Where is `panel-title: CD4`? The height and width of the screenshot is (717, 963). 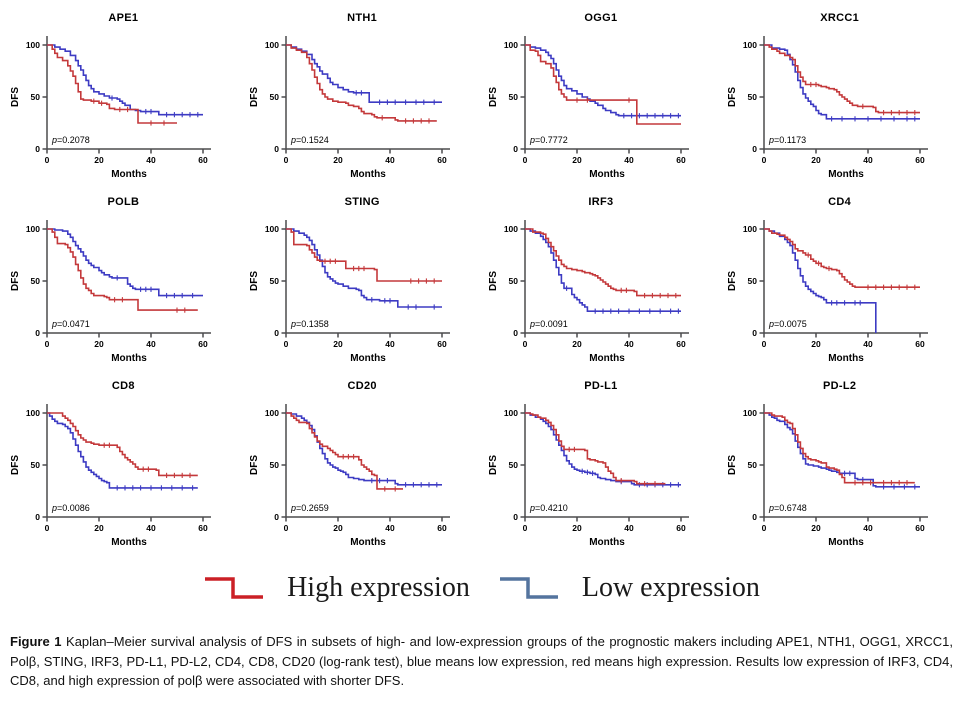
panel-title: CD4 is located at coordinates (840, 202).